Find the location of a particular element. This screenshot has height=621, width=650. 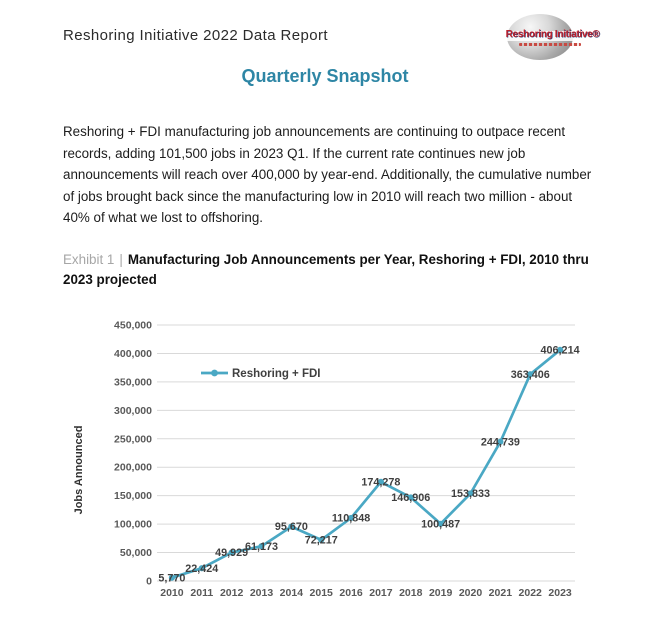

data-label: 174,278 is located at coordinates (380, 482).